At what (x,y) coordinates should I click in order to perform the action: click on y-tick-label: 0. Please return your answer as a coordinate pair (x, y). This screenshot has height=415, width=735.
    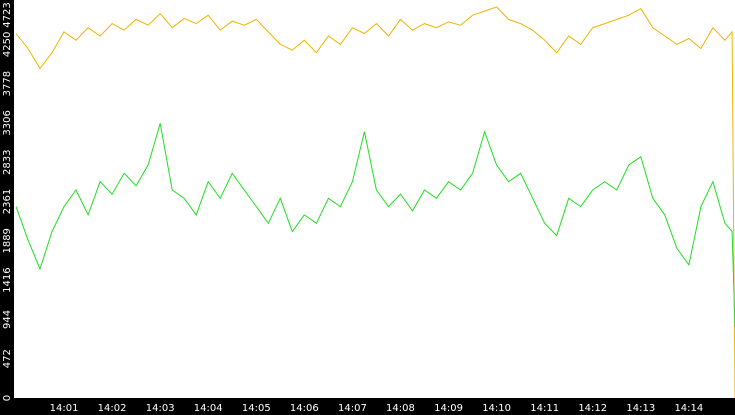
    Looking at the image, I should click on (7, 398).